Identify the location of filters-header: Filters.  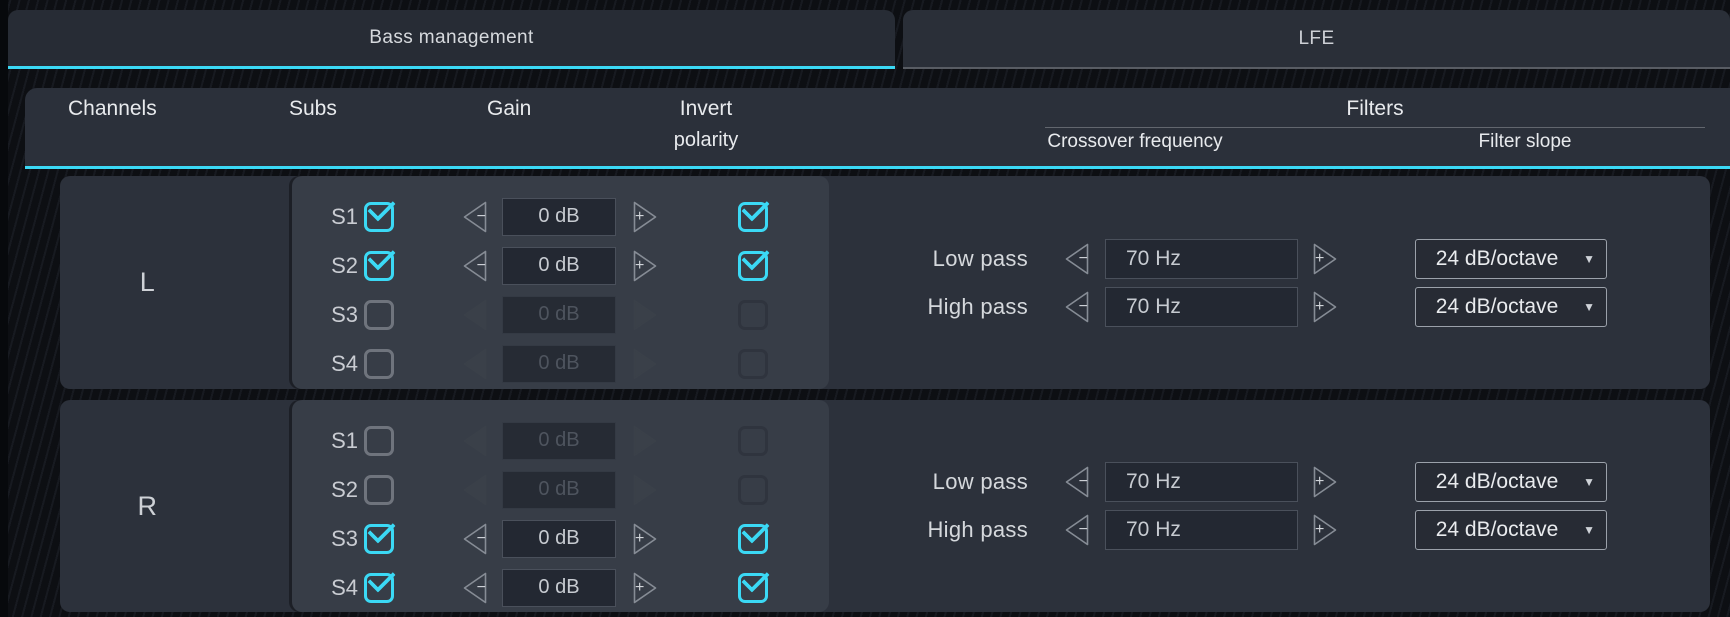
(1375, 108).